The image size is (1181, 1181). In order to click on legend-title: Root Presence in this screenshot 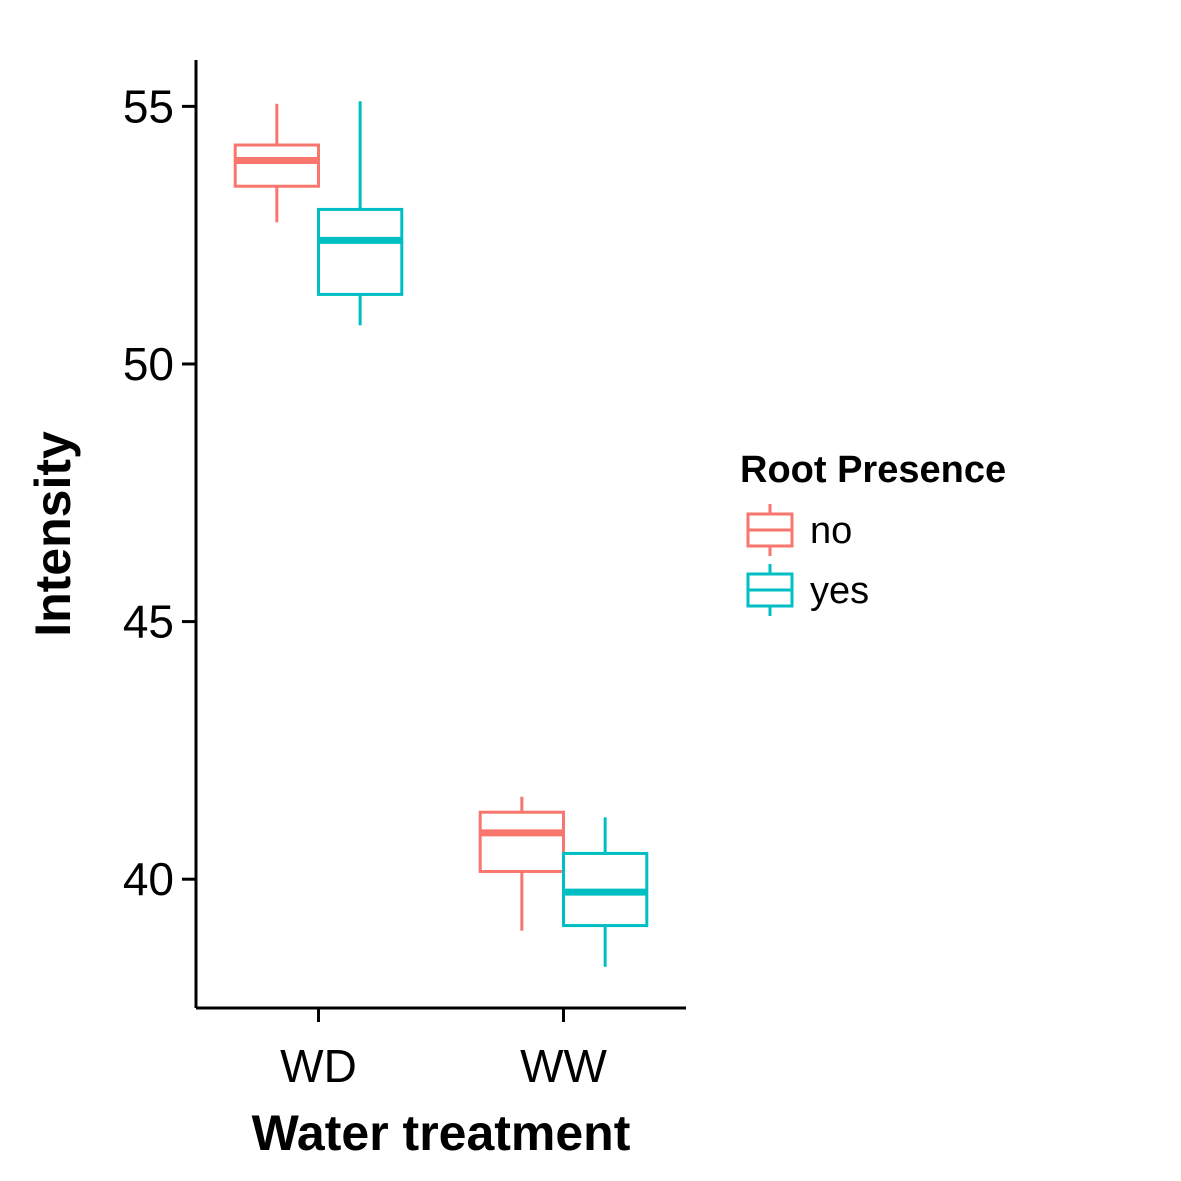, I will do `click(873, 470)`.